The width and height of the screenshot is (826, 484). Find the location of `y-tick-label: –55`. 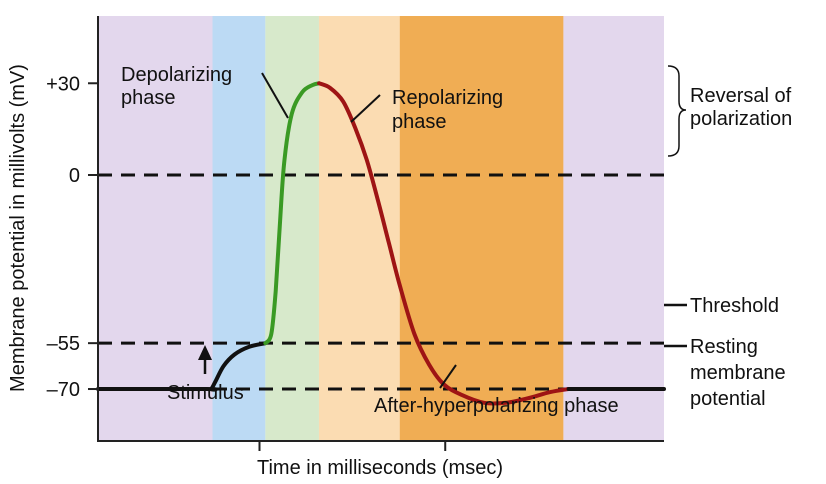

y-tick-label: –55 is located at coordinates (63, 344).